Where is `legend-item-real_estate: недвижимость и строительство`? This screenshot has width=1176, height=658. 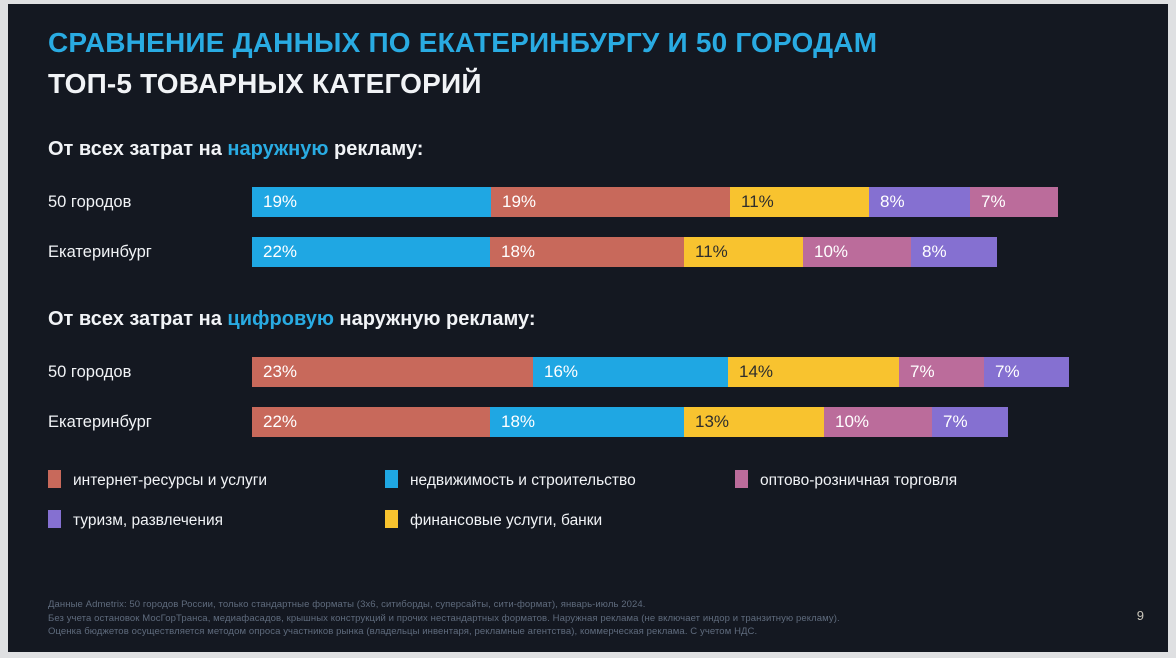
legend-item-real_estate: недвижимость и строительство is located at coordinates (560, 480).